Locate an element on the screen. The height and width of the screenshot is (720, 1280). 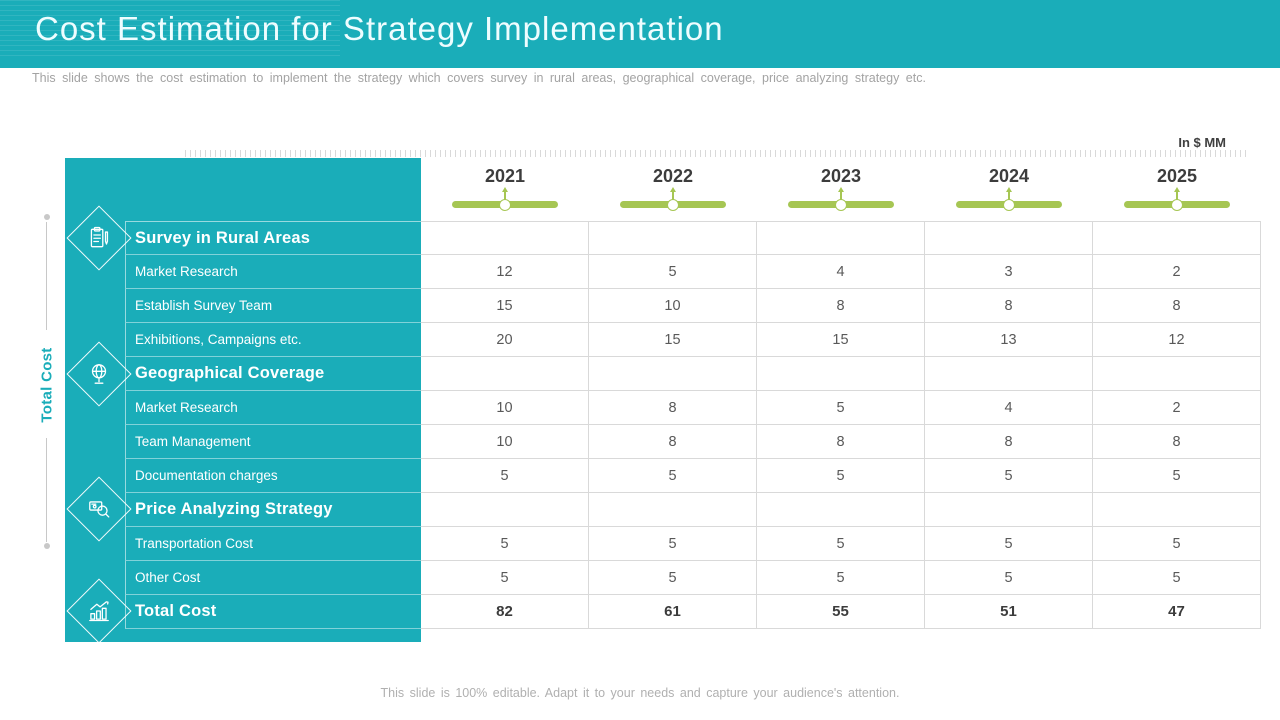
value-cell: 20 is located at coordinates (505, 340).